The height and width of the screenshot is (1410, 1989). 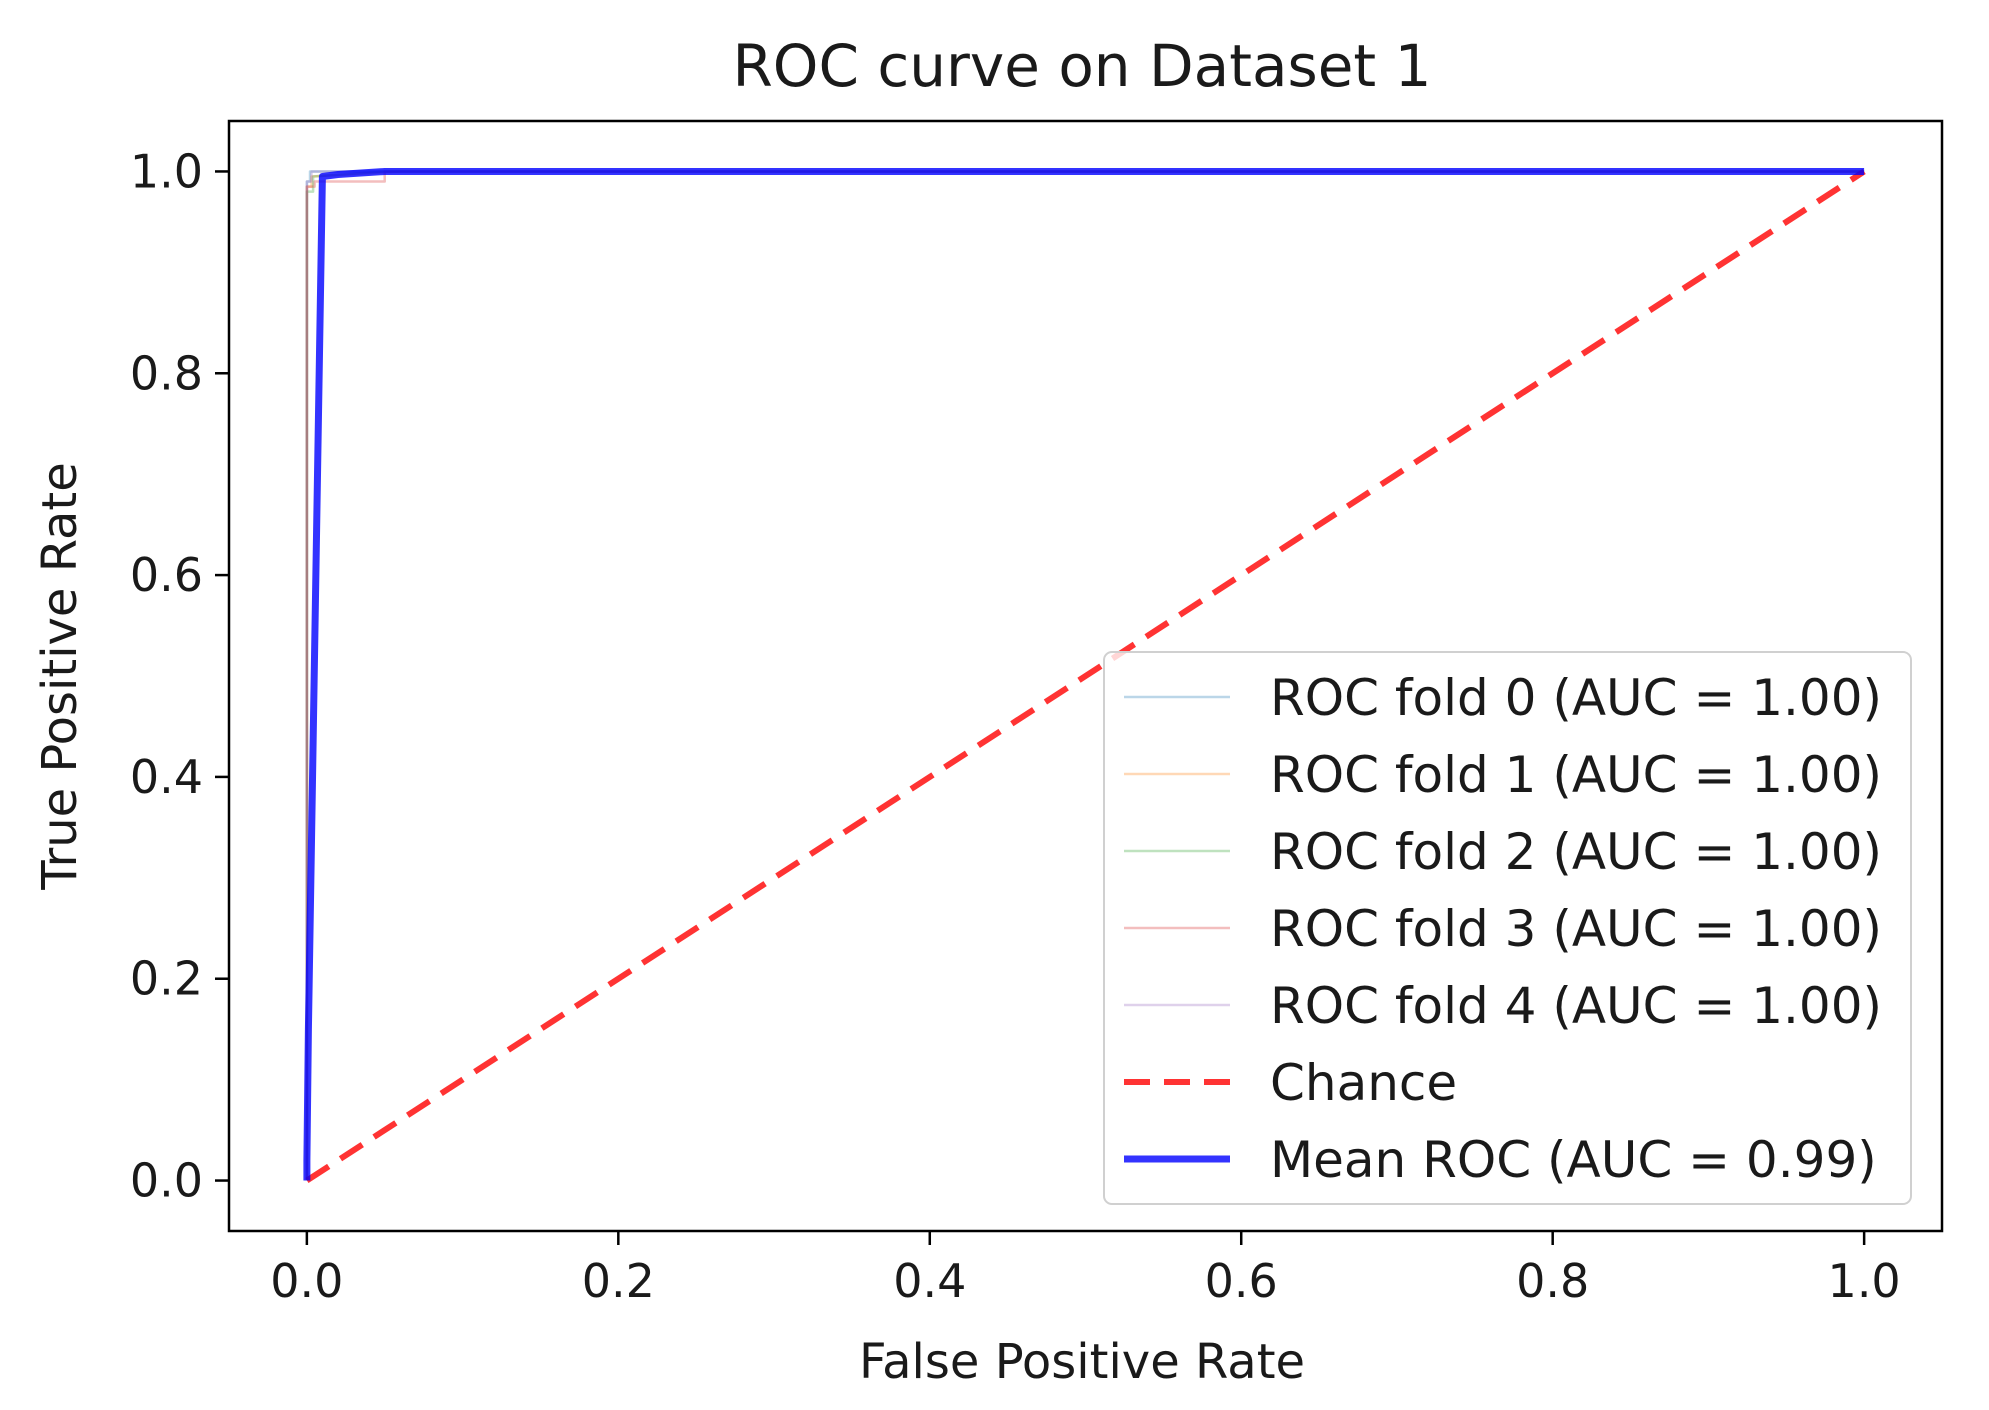 I want to click on legend-label-4: ROC fold 4 (AUC = 1.00), so click(x=1576, y=1006).